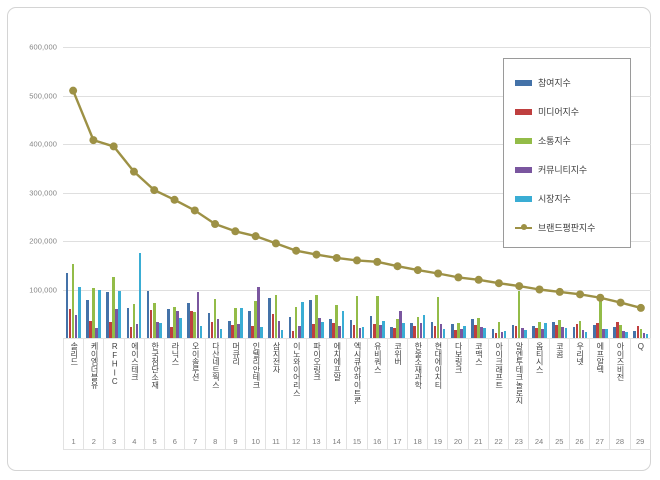 Image resolution: width=660 pixels, height=480 pixels. Describe the element at coordinates (498, 441) in the screenshot. I see `category-rank-label: 22` at that location.